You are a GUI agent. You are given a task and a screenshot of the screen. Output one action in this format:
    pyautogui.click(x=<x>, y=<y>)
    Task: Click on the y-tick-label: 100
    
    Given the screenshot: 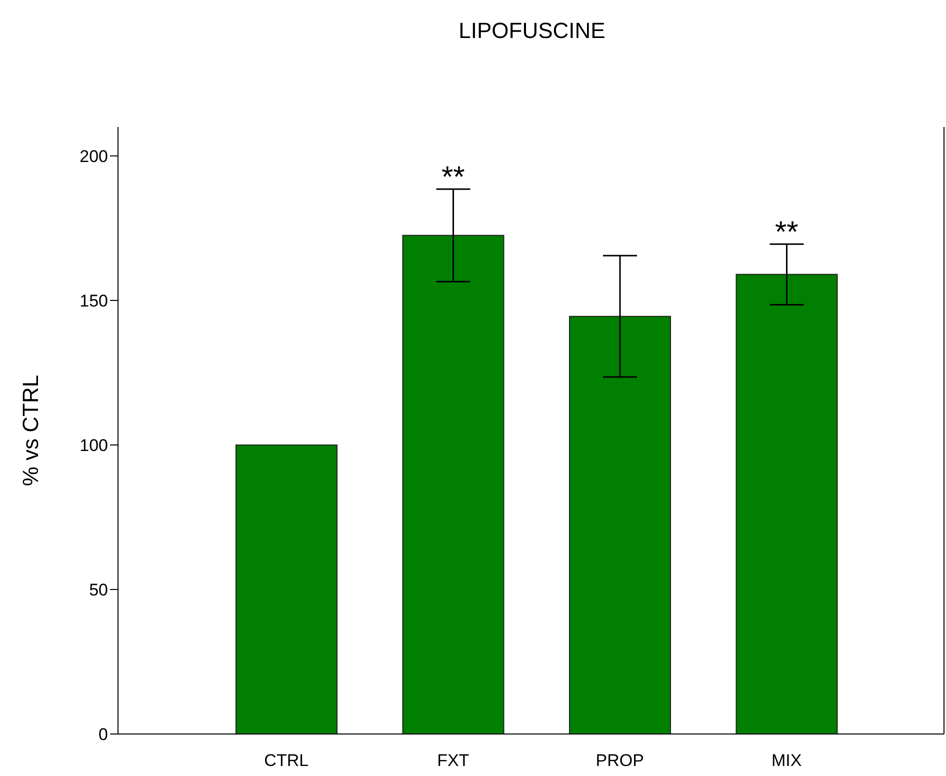 What is the action you would take?
    pyautogui.click(x=94, y=445)
    